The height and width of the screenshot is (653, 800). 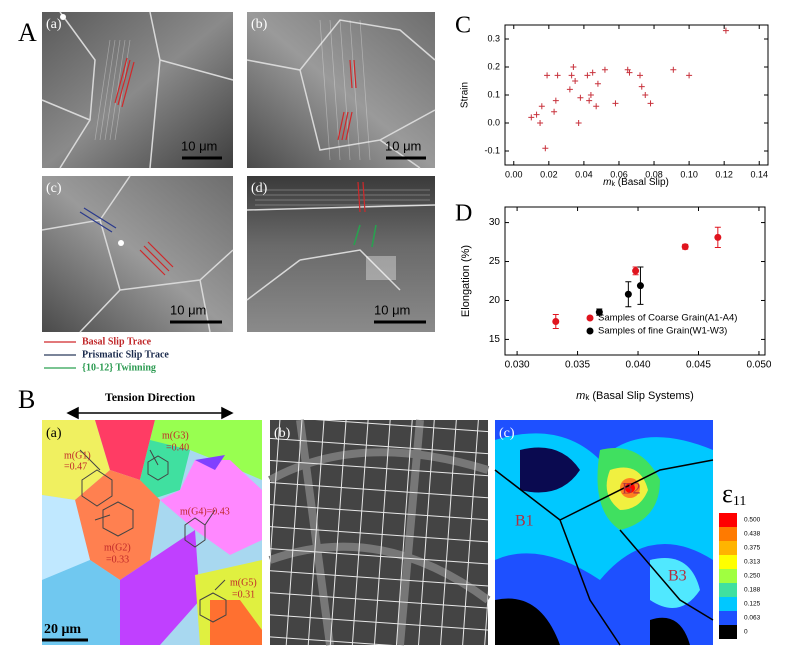 What do you see at coordinates (381, 268) in the screenshot?
I see `highlight` at bounding box center [381, 268].